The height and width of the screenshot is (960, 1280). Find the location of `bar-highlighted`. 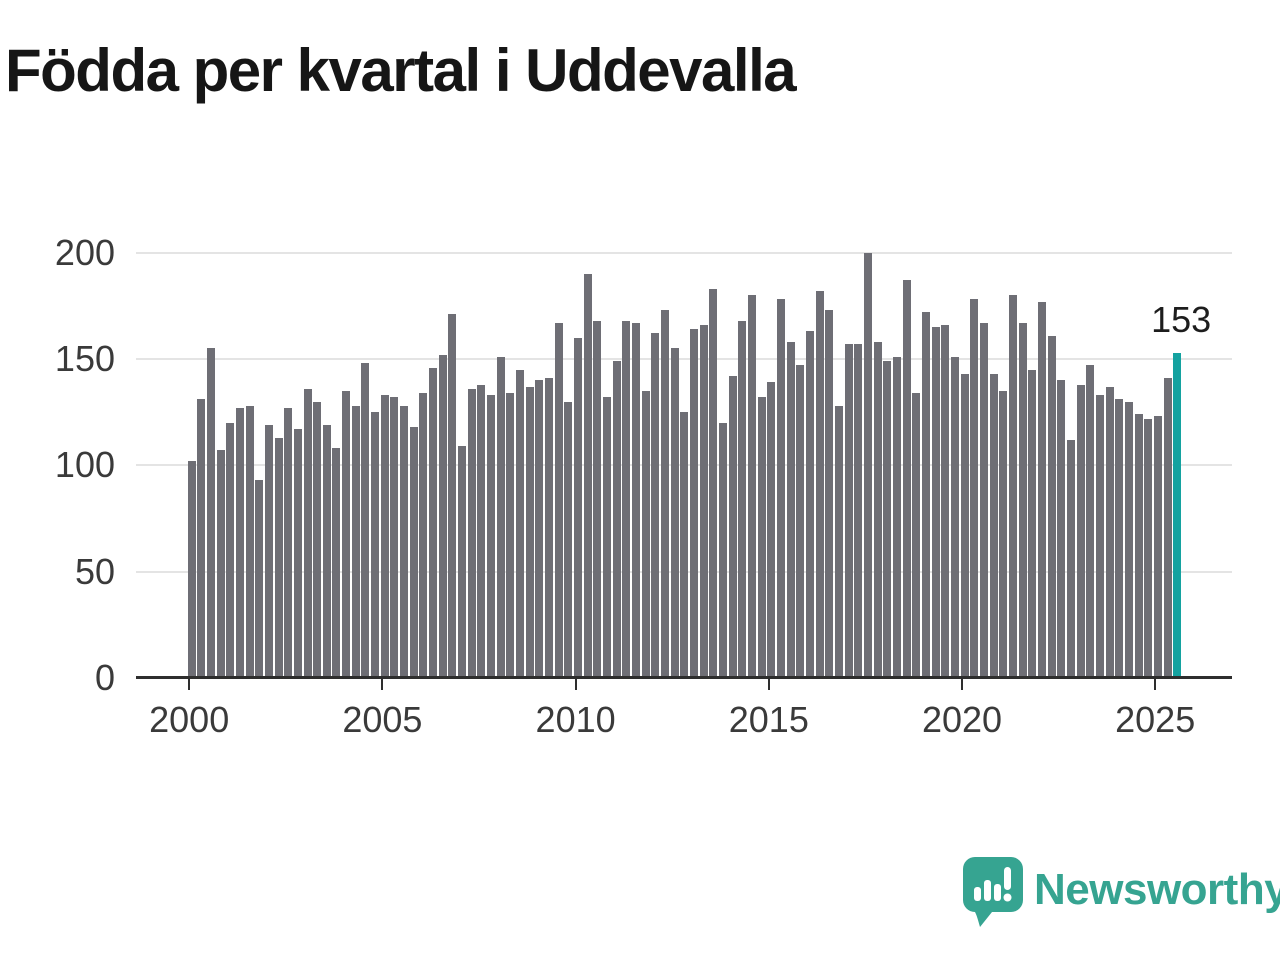

bar-highlighted is located at coordinates (1177, 515).